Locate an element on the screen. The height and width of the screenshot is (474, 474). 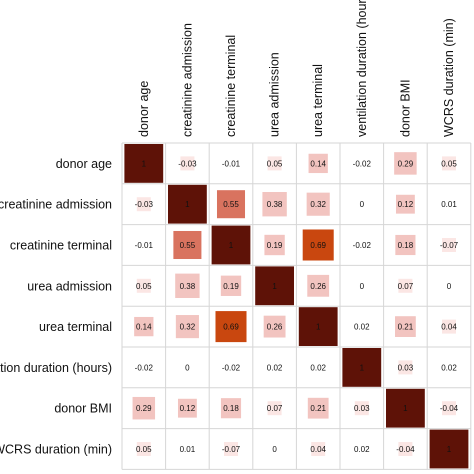
cell-value-label: 0.12 is located at coordinates (188, 408).